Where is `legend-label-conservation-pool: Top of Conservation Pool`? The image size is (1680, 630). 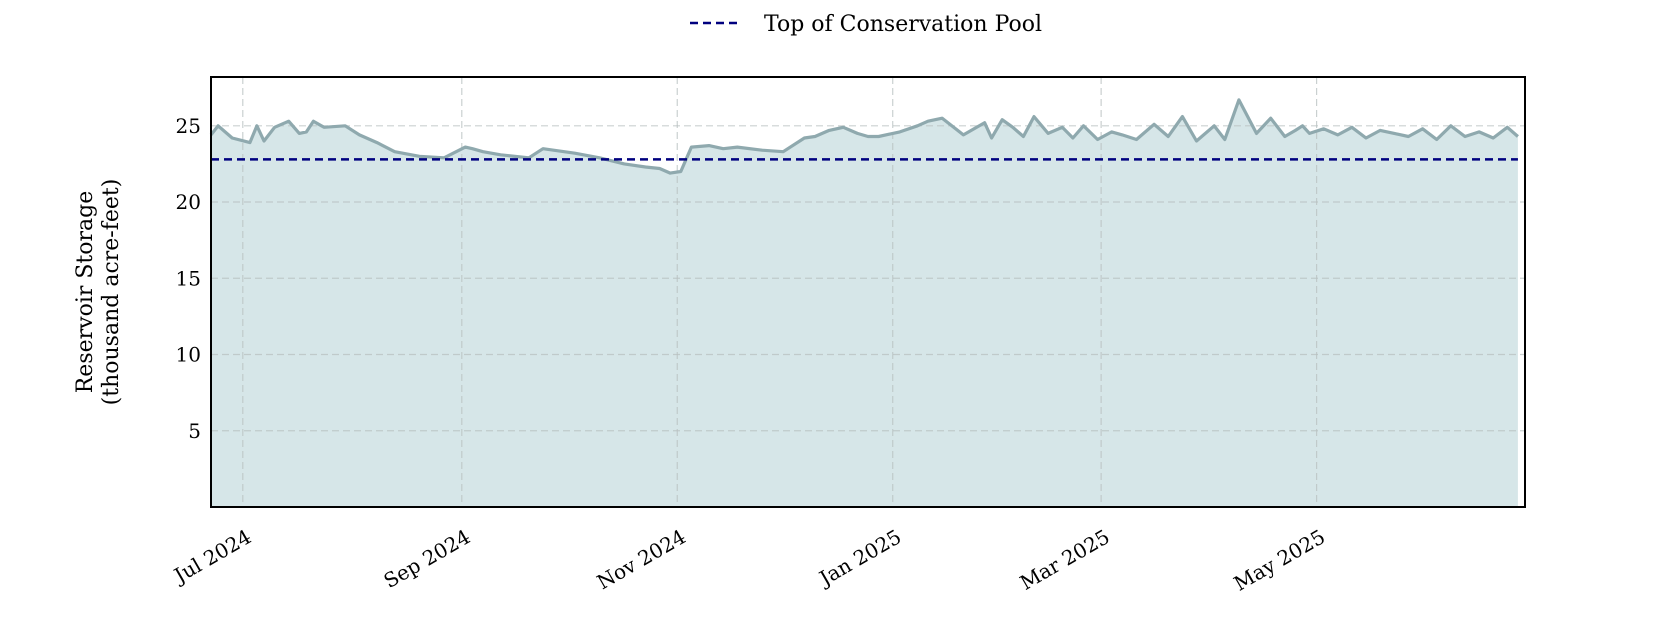
legend-label-conservation-pool: Top of Conservation Pool is located at coordinates (903, 24).